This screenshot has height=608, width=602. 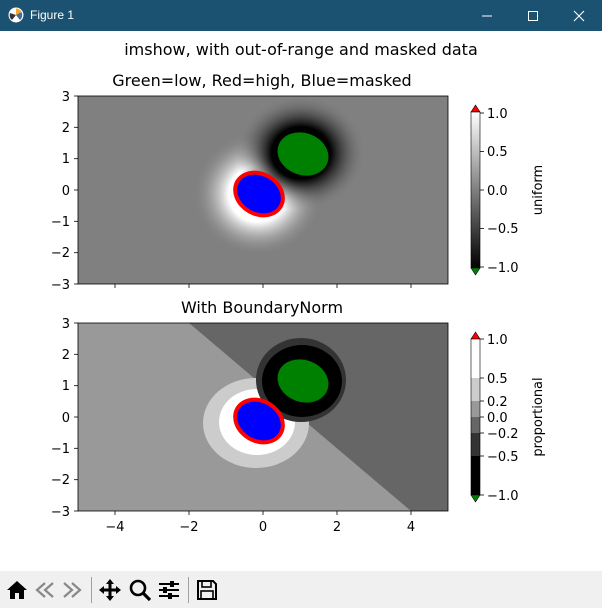 What do you see at coordinates (337, 527) in the screenshot?
I see `xtick-label: 2` at bounding box center [337, 527].